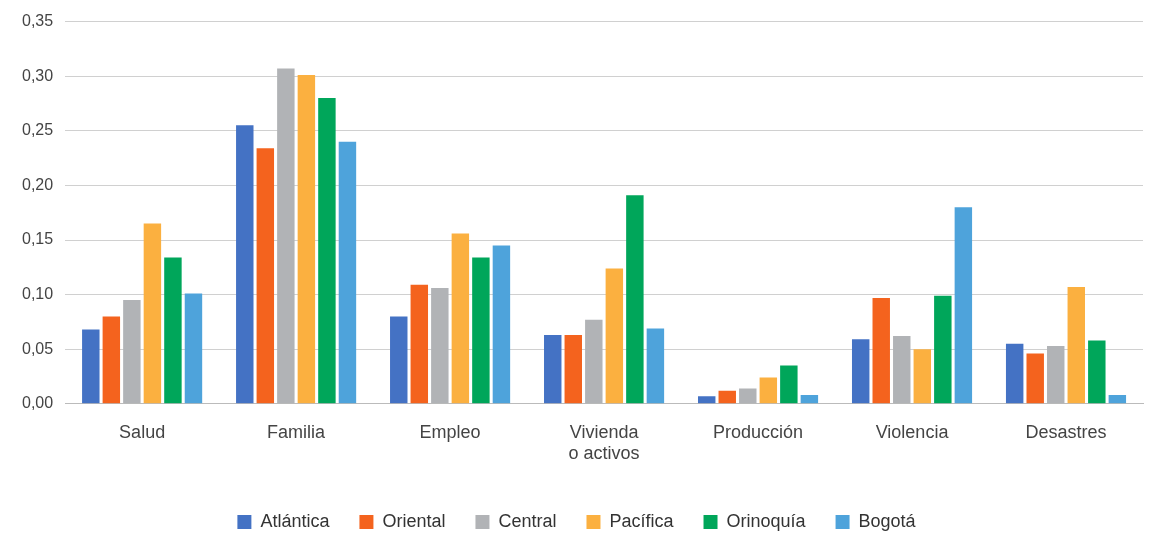  What do you see at coordinates (142, 431) in the screenshot?
I see `x-tick-label: Salud` at bounding box center [142, 431].